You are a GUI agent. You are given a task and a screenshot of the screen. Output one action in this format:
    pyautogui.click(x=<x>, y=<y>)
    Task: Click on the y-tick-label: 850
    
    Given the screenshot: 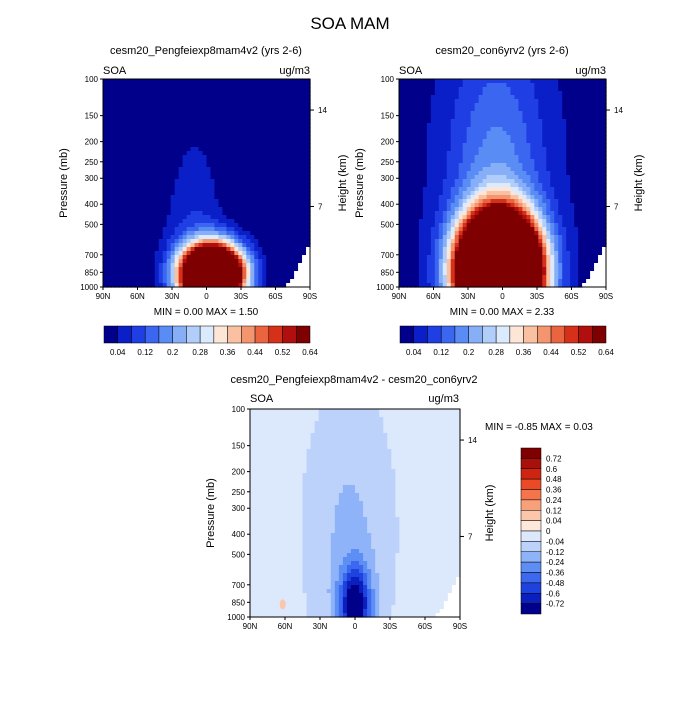 What is the action you would take?
    pyautogui.click(x=92, y=272)
    